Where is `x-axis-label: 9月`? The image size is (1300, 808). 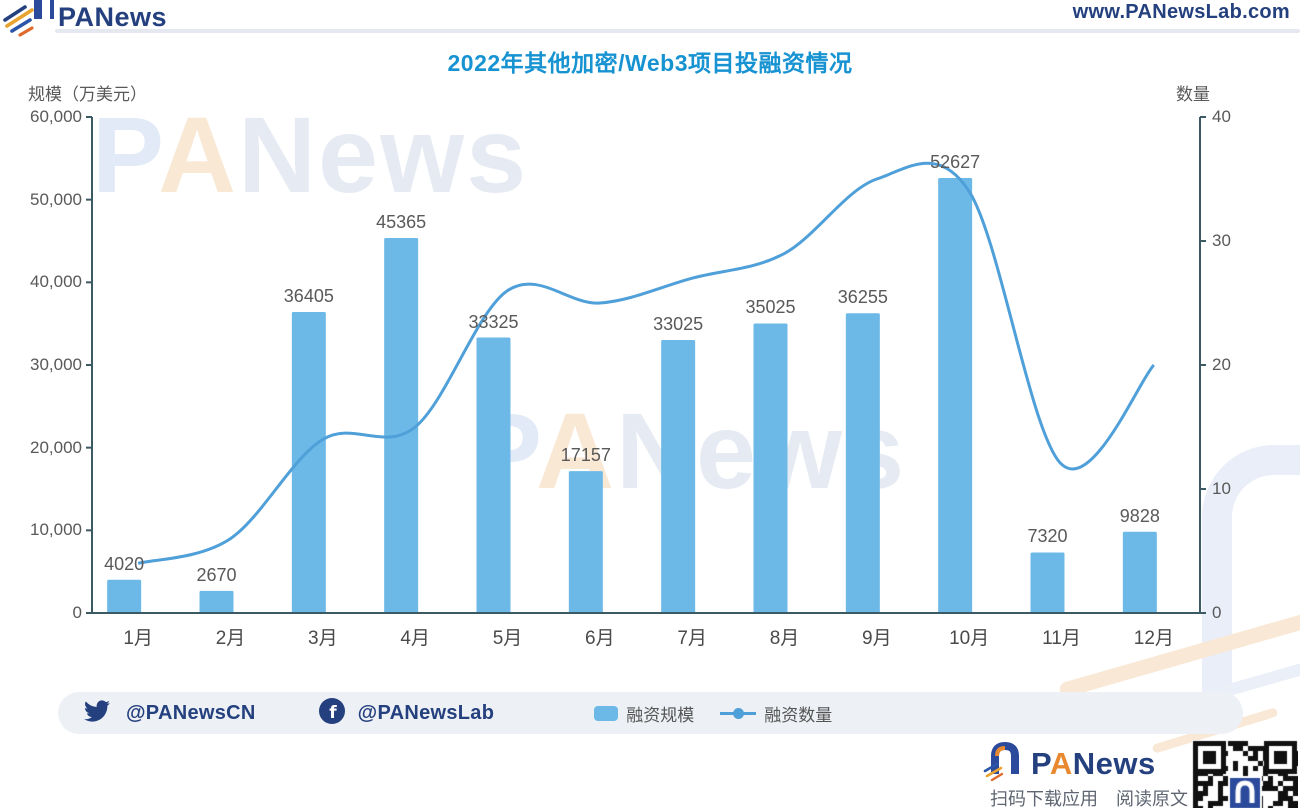
x-axis-label: 9月 is located at coordinates (877, 638).